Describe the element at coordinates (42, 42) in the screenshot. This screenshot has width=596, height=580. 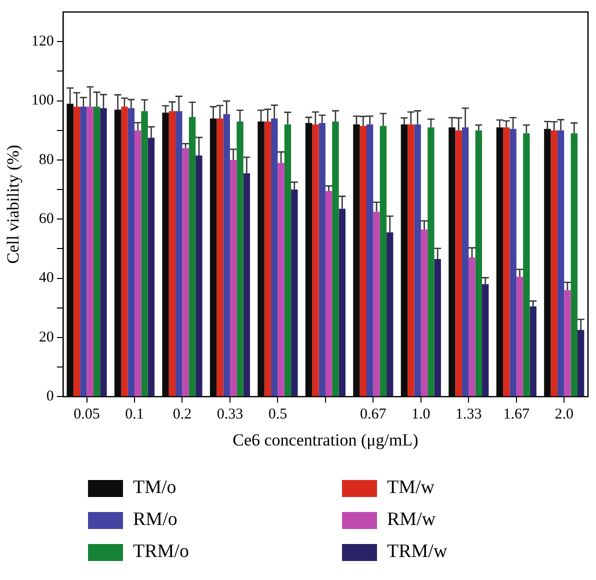
I see `y-tick-label: 120` at that location.